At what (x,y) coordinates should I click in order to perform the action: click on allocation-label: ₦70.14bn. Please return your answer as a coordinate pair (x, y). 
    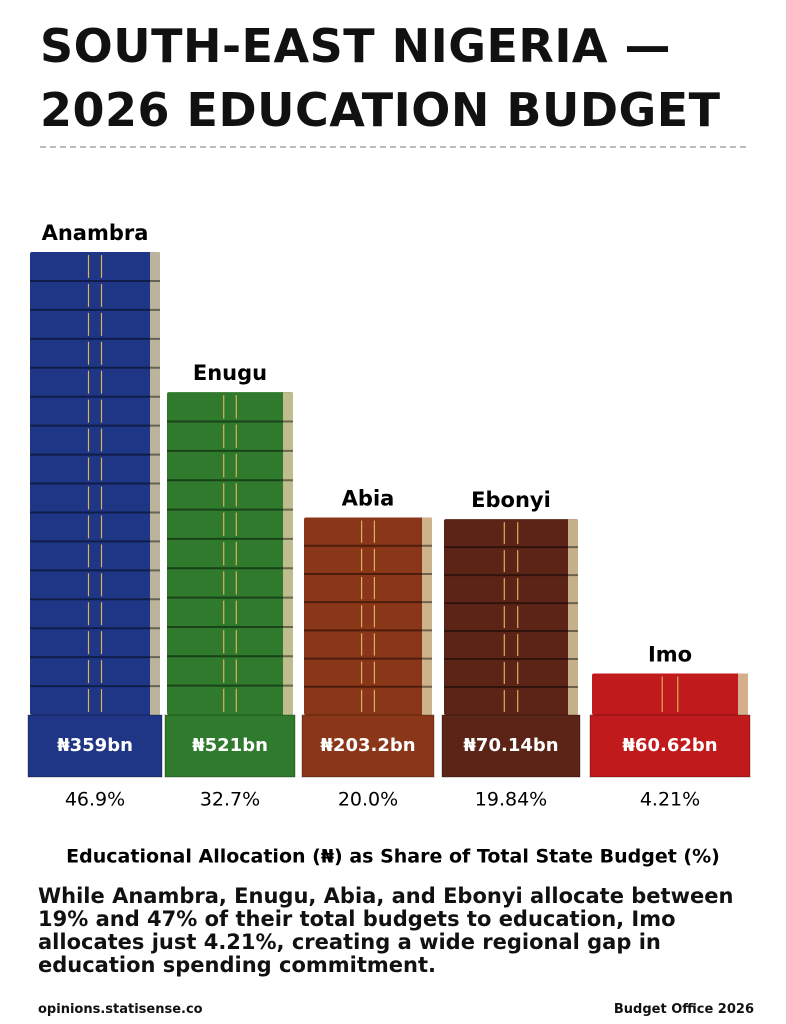
    Looking at the image, I should click on (510, 745).